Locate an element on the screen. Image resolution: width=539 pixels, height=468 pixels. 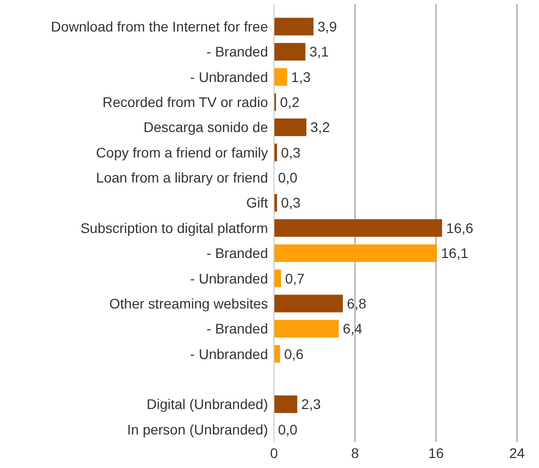
y-tick-label: Recorded from TV or radio is located at coordinates (185, 102).